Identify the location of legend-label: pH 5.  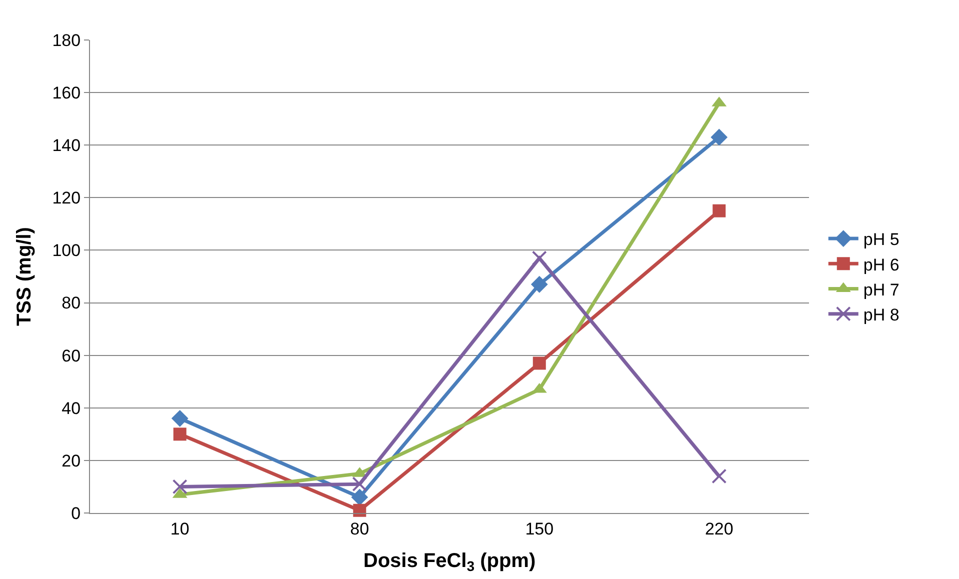
(881, 240).